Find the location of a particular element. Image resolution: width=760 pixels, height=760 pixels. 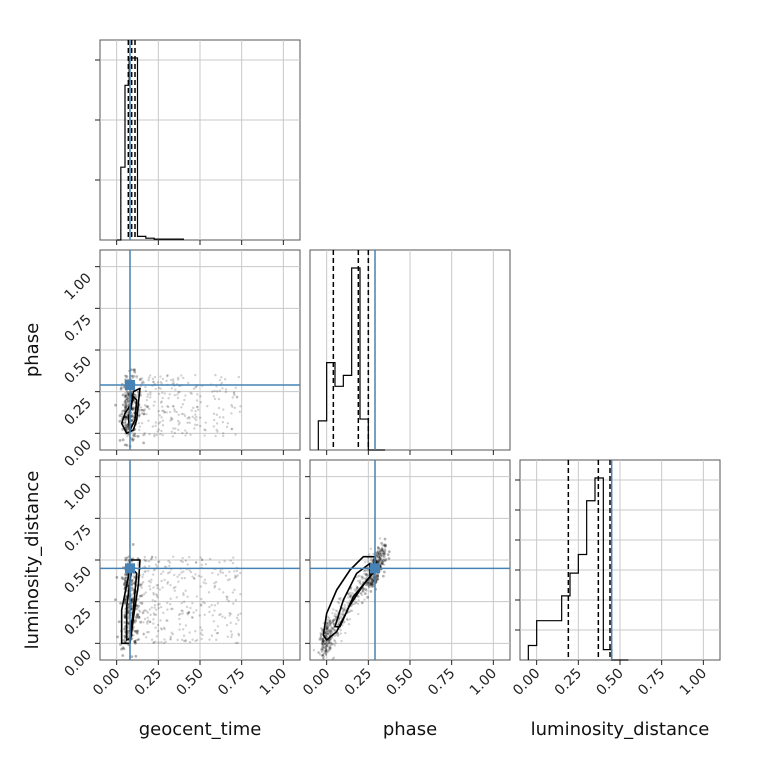

scatter-phase-vs-geocent-time-ytick-label: 1.00 is located at coordinates (77, 286).